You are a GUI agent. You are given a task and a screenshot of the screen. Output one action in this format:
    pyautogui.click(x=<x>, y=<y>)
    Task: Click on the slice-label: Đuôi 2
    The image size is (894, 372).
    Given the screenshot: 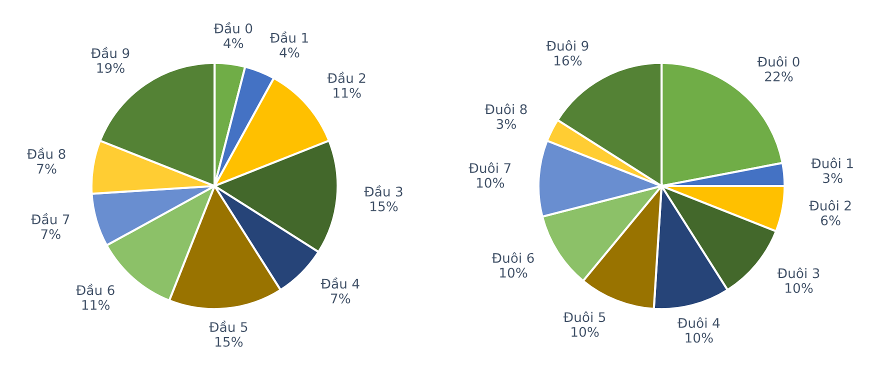 What is the action you would take?
    pyautogui.click(x=830, y=205)
    